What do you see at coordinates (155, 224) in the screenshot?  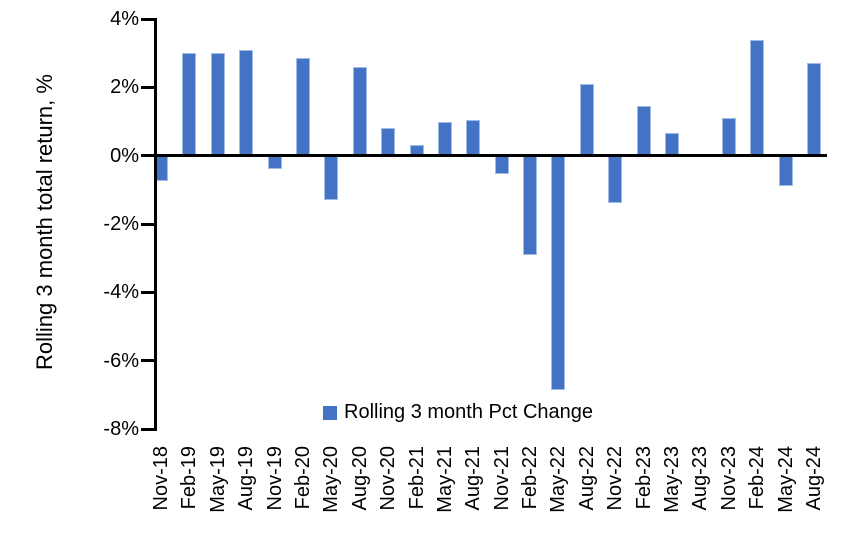 I see `y-axis-line` at bounding box center [155, 224].